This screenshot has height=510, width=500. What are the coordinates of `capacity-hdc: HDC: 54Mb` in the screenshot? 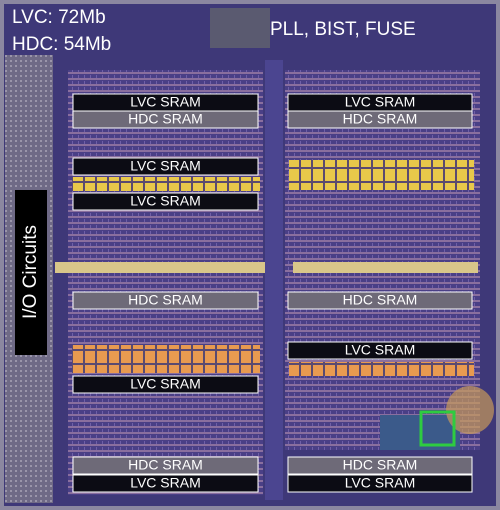 It's located at (61, 44).